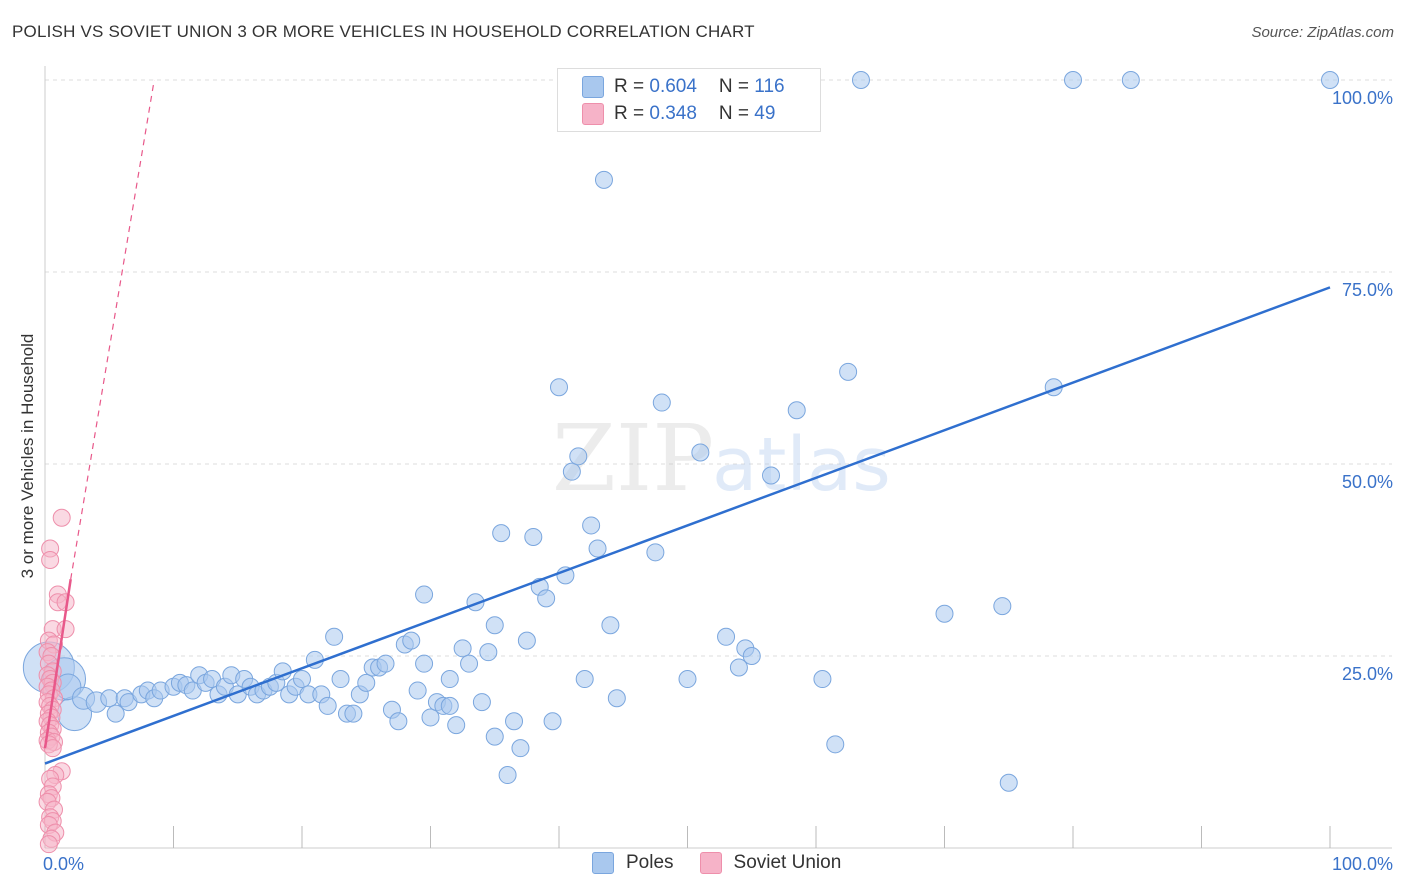 This screenshot has height=892, width=1406. Describe the element at coordinates (1367, 674) in the screenshot. I see `y-tick-label: 25.0%` at that location.